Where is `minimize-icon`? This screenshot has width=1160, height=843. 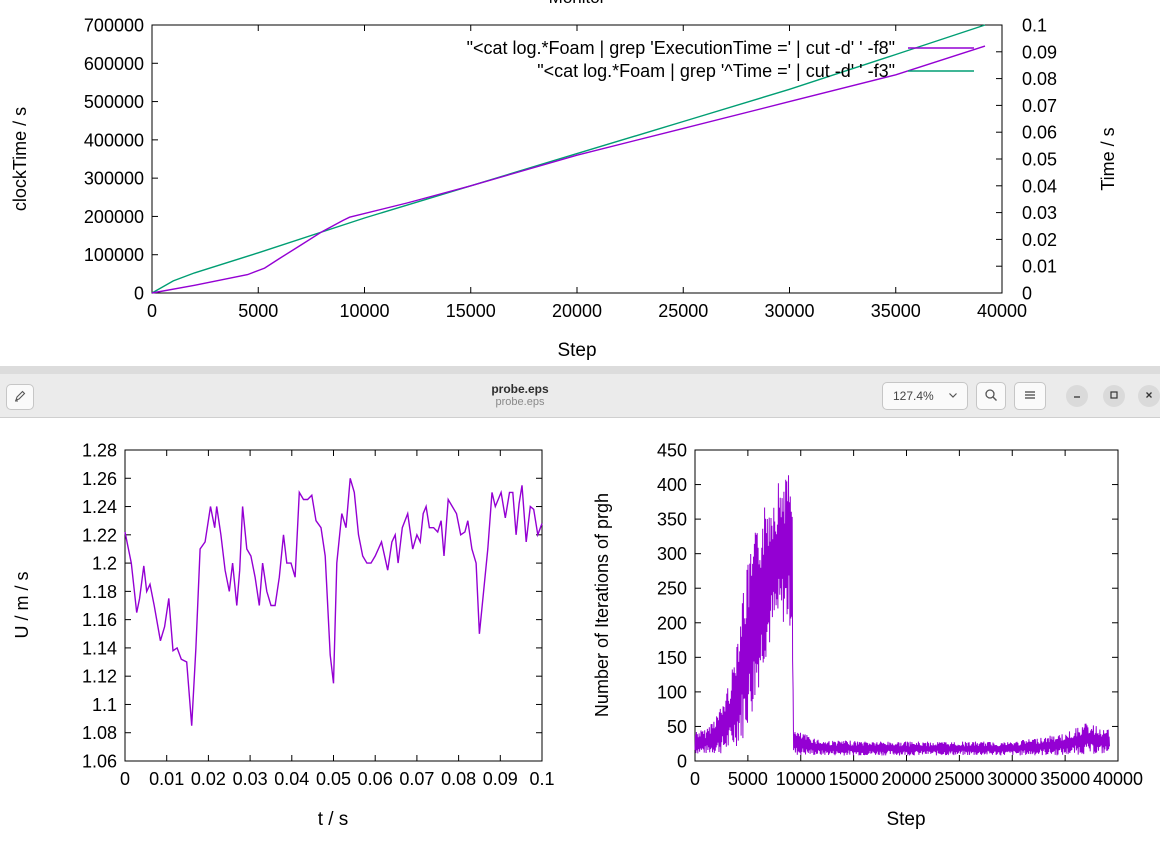 minimize-icon is located at coordinates (1077, 396).